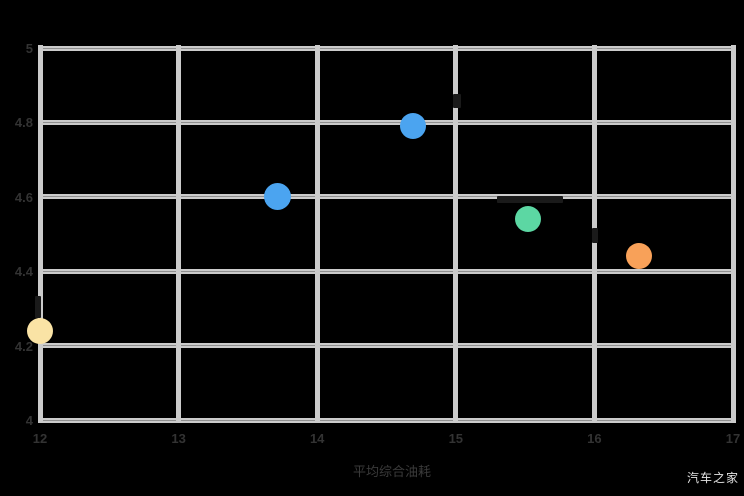  Describe the element at coordinates (457, 101) in the screenshot. I see `hidden-label-mark-bubble-blue-right` at that location.